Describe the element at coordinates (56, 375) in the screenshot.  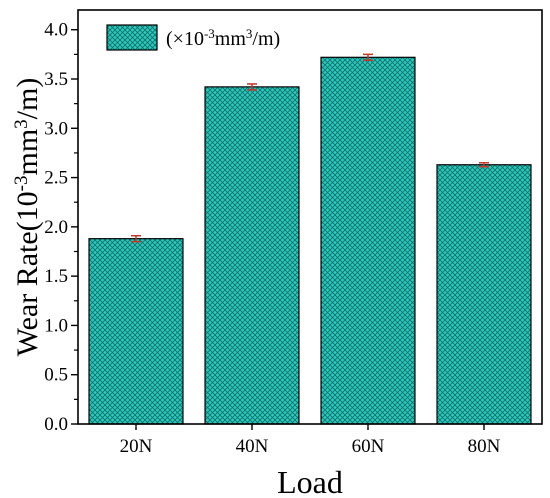
I see `y-tick-label-0.5: 0.5` at that location.